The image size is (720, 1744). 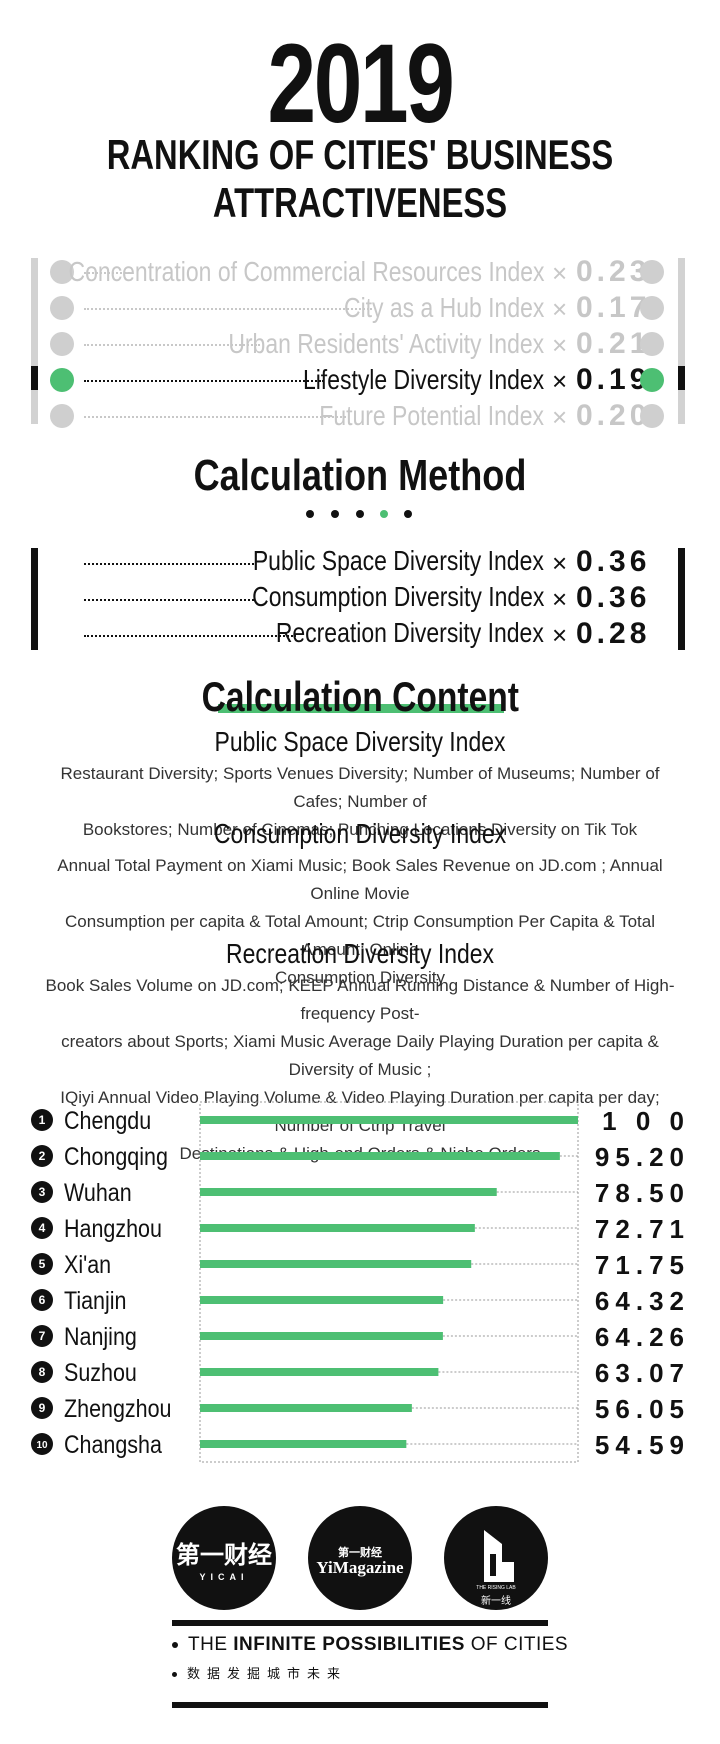 I want to click on footer-tagline-cn: 数据发掘城市未来, so click(x=259, y=1674).